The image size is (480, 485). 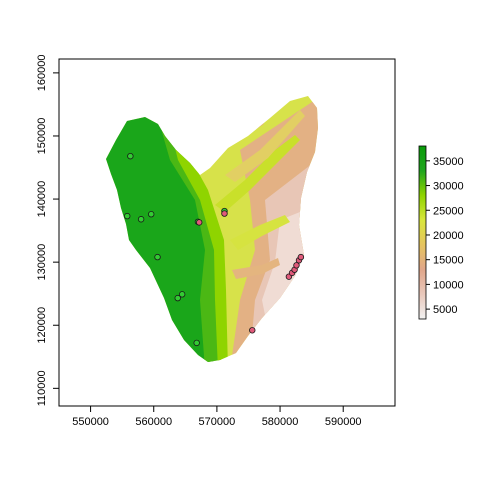 I want to click on elevation-legend: 5000 10000 15000 20000 25000 30000 35000, so click(x=441, y=232).